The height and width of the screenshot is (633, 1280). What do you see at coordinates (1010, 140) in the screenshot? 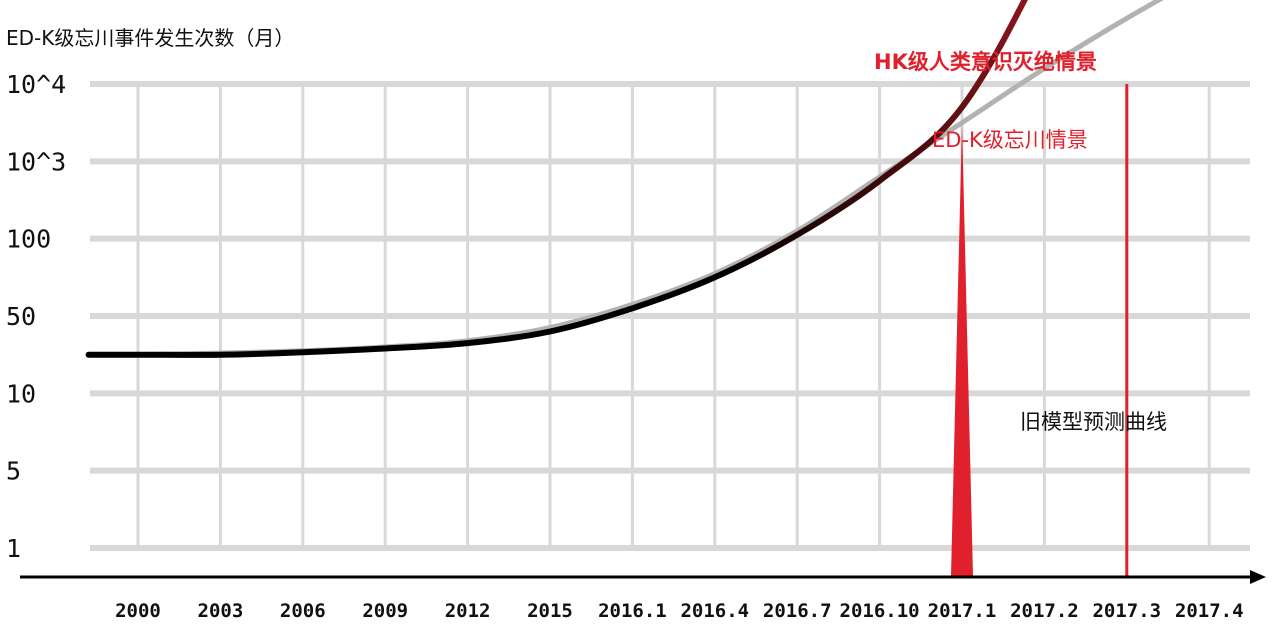
I see `annotation-edk-scenario: ED-K级忘川情景` at bounding box center [1010, 140].